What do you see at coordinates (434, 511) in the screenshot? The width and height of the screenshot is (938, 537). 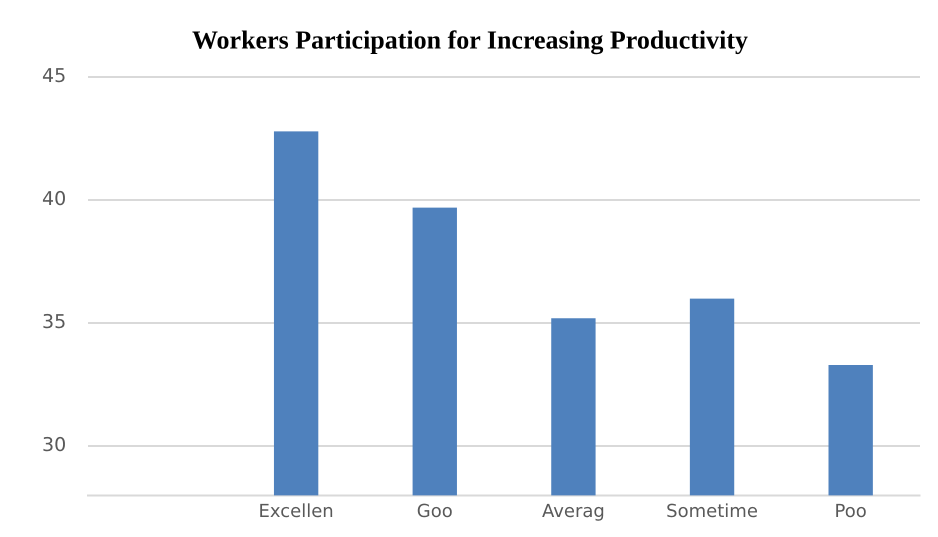 I see `x-tick-label: Goo` at bounding box center [434, 511].